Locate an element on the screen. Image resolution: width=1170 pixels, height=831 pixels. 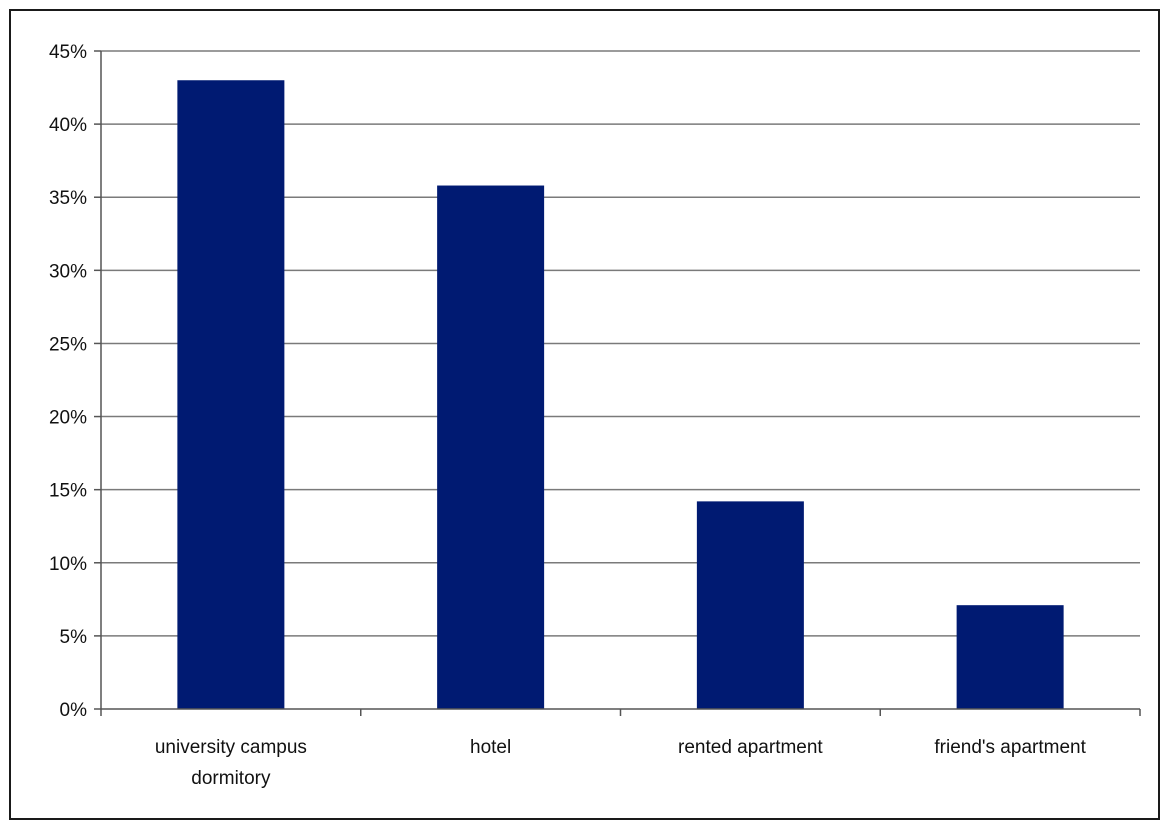
x-tick-label-line: hotel is located at coordinates (490, 747).